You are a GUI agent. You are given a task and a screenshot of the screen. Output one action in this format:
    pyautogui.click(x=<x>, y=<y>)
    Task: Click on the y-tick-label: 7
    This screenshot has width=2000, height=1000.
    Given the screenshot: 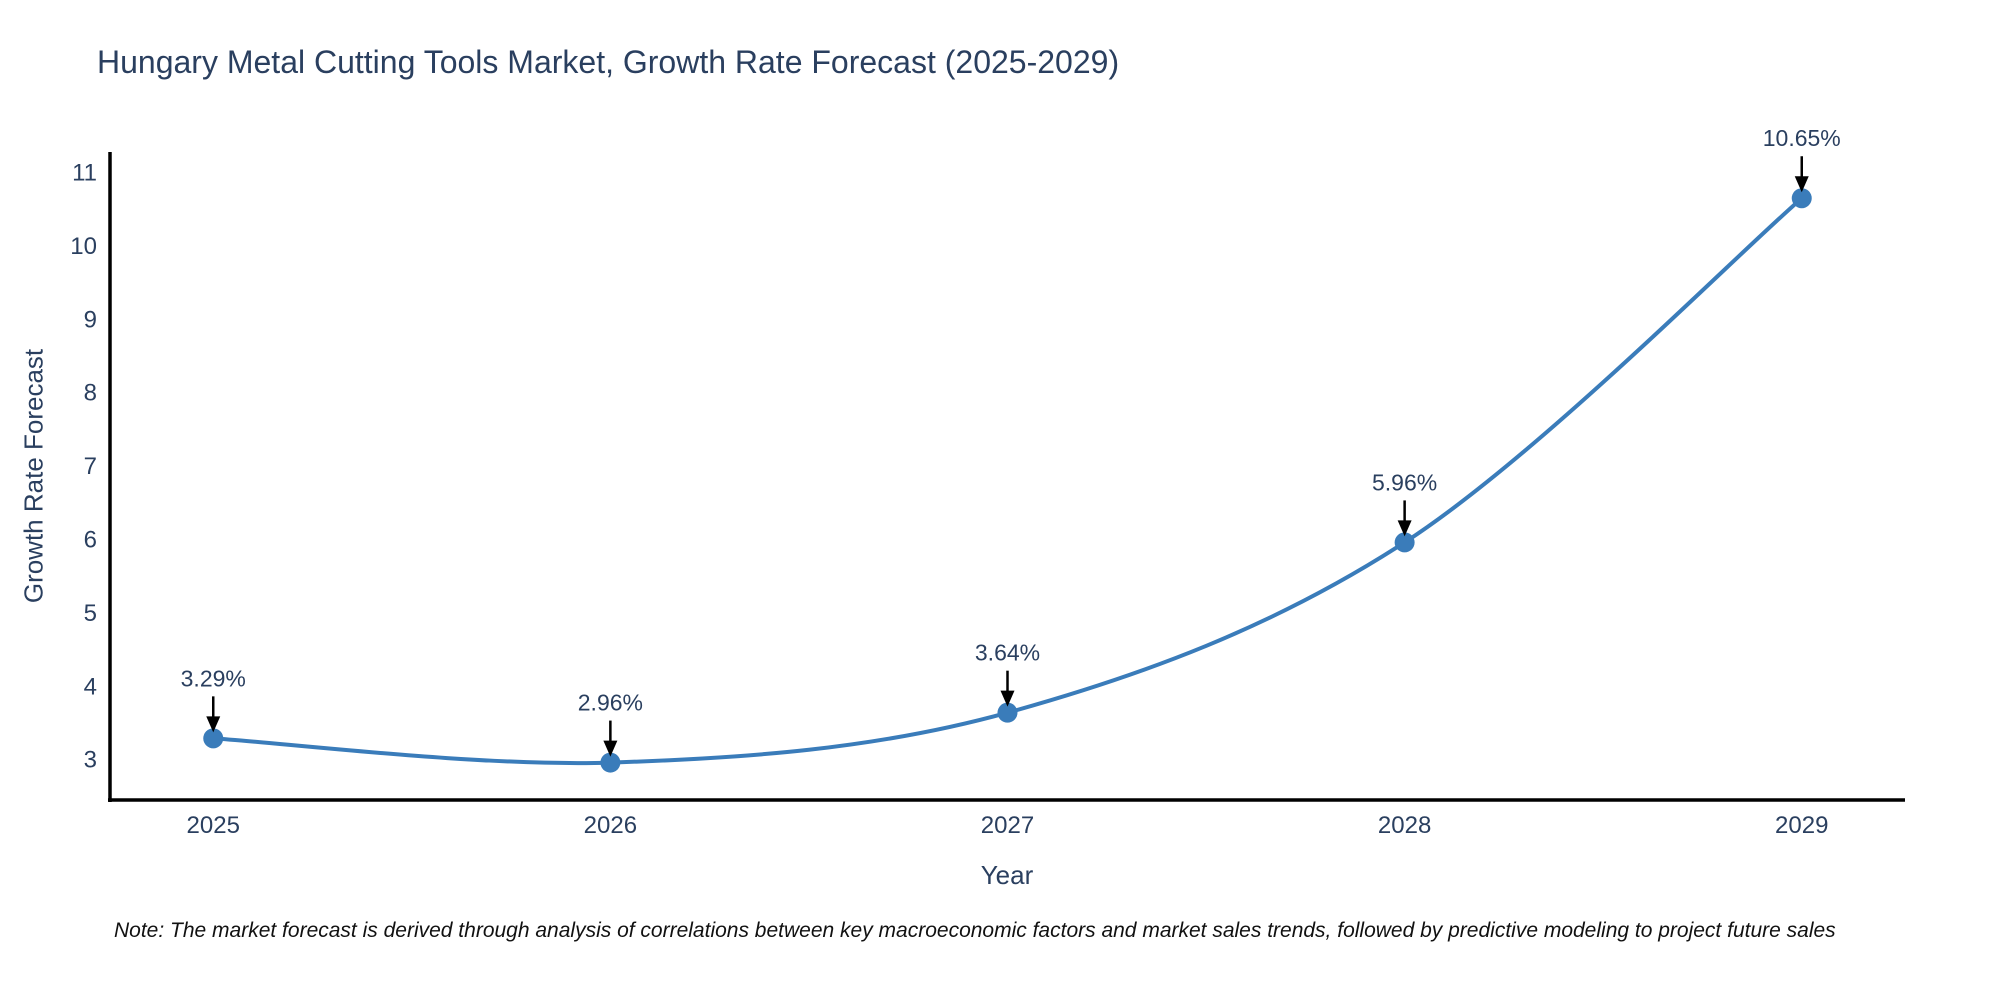 What is the action you would take?
    pyautogui.click(x=90, y=466)
    